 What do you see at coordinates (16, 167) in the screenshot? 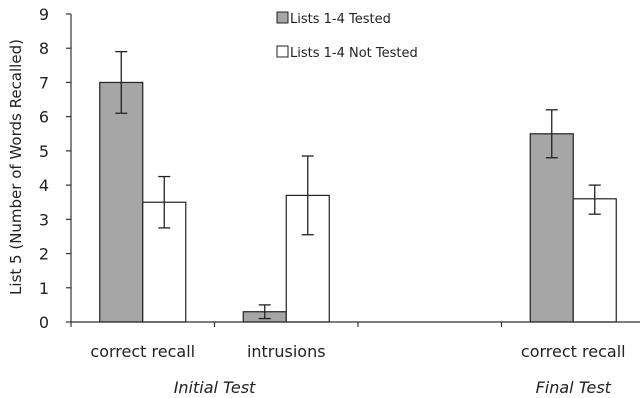
I see `y-axis-label: List 5 (Number of Words Recalled)` at bounding box center [16, 167].